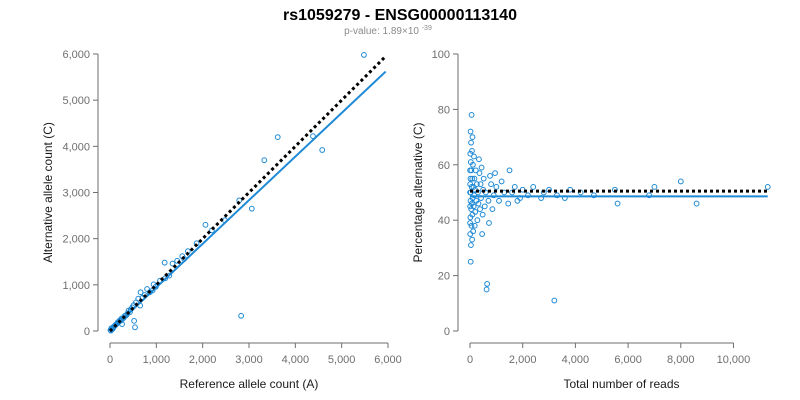 This screenshot has width=800, height=400. I want to click on p-value-prefix: p-value: 1.89×10, so click(381, 31).